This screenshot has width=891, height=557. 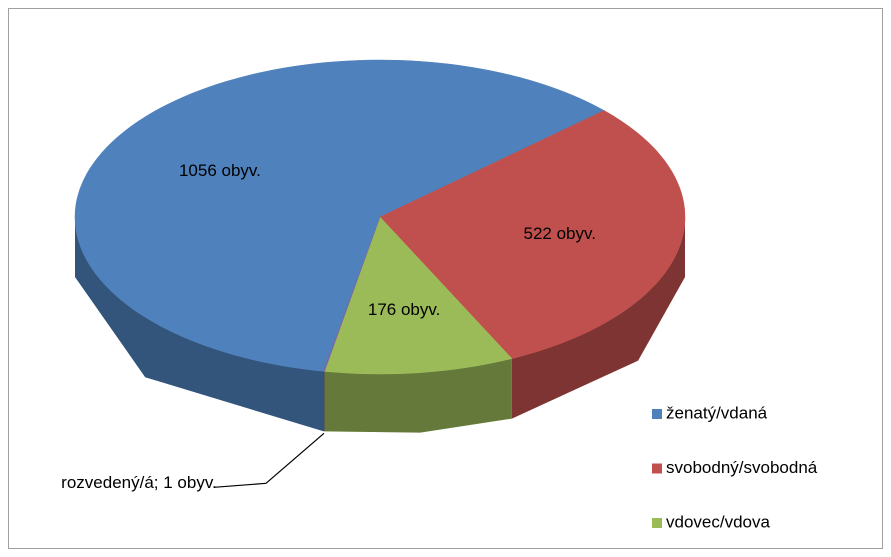 I want to click on data-label: 1056 obyv., so click(x=220, y=170).